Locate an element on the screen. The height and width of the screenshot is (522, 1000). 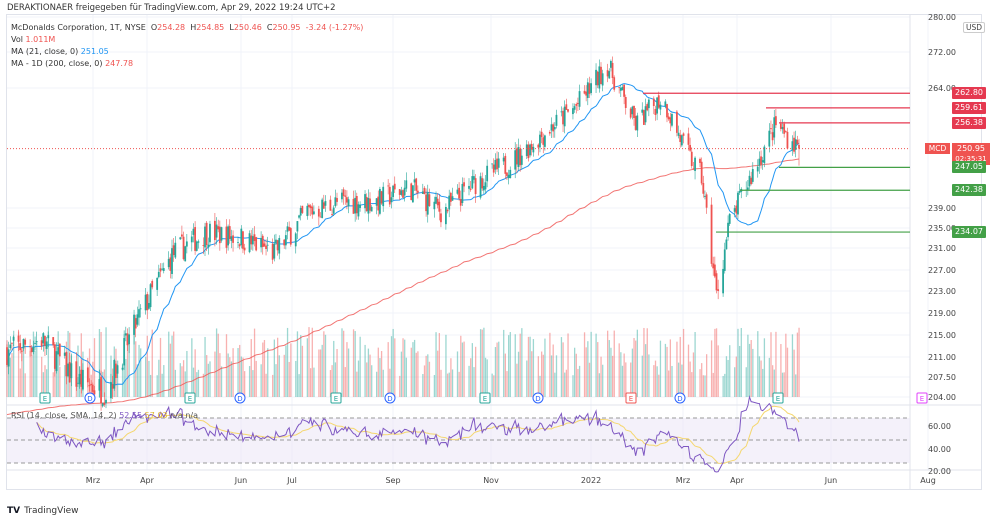
rsi-label: RSI (14, close, SMA, 14, 2) is located at coordinates (64, 415).